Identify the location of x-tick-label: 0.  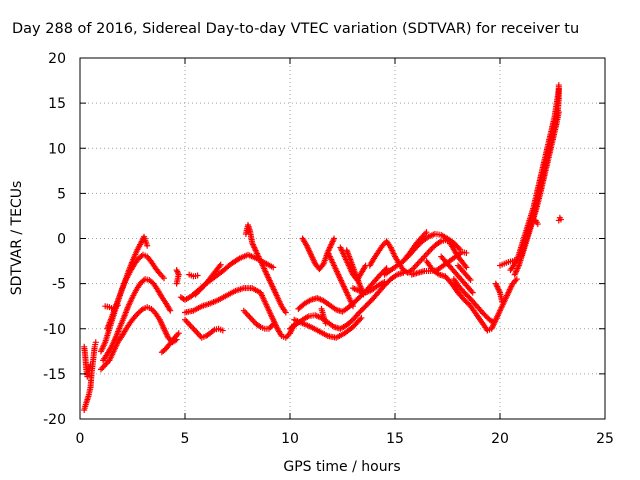
(80, 439).